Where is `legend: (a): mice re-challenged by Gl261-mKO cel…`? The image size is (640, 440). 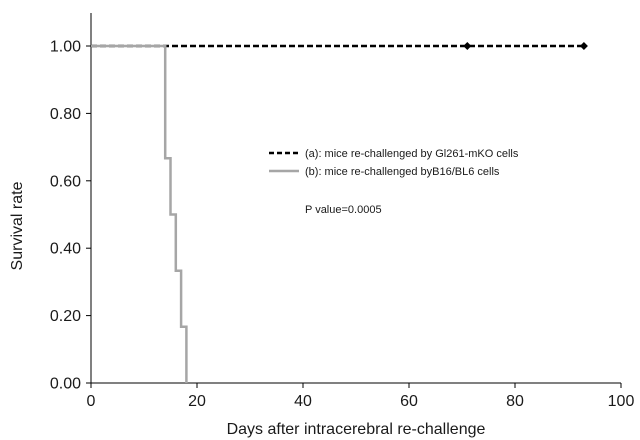
legend: (a): mice re-challenged by Gl261-mKO cel… is located at coordinates (394, 163).